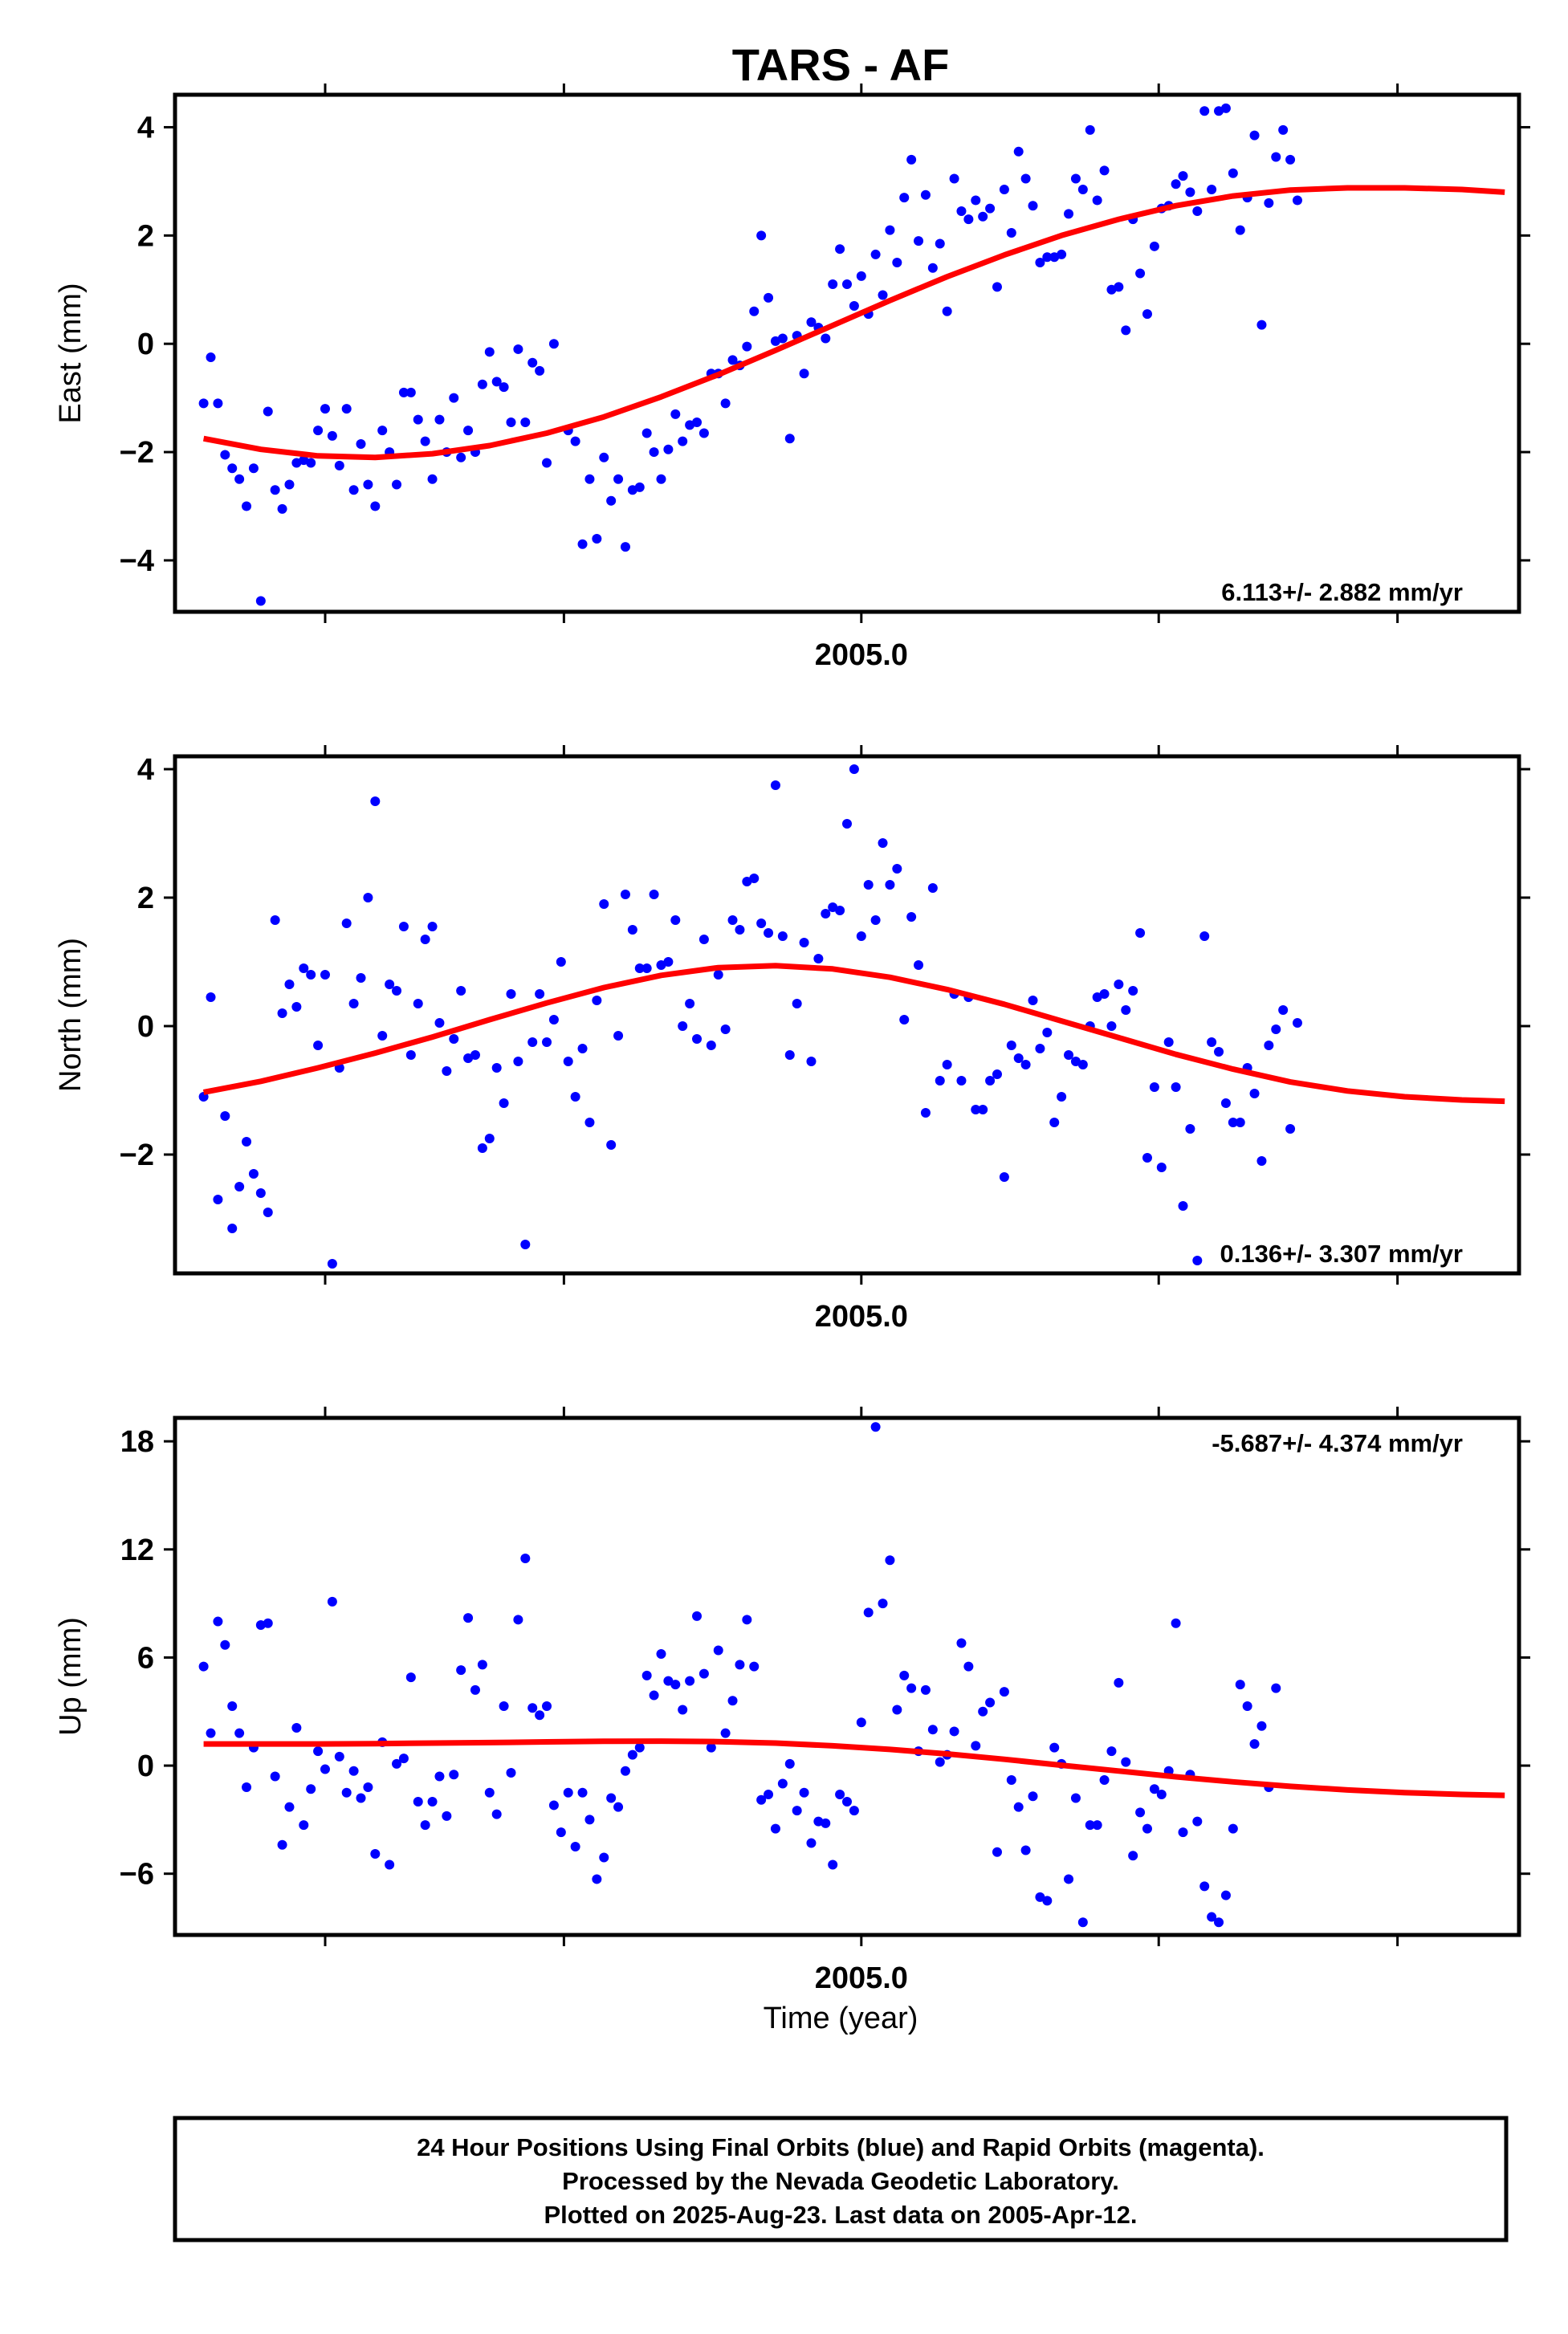 This screenshot has height=2334, width=1568. I want to click on x-axis-label: Time (year), so click(841, 2018).